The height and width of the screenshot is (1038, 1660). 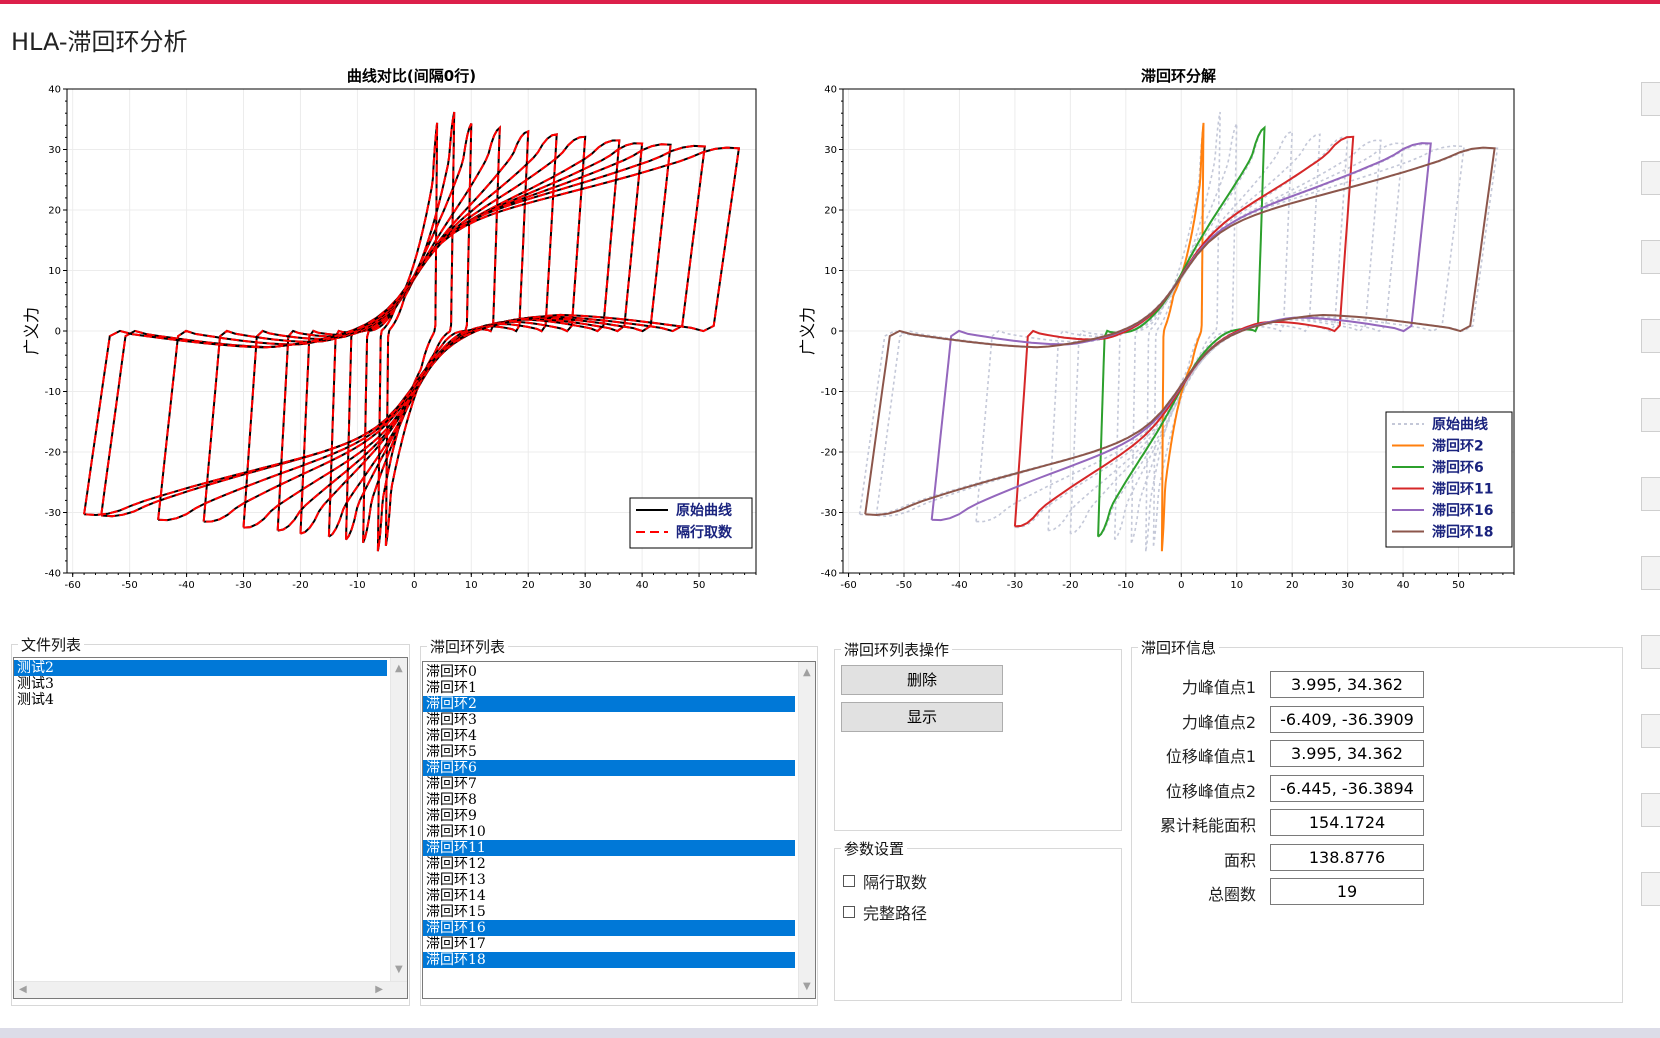 What do you see at coordinates (35, 684) in the screenshot?
I see `list-item: 测试3` at bounding box center [35, 684].